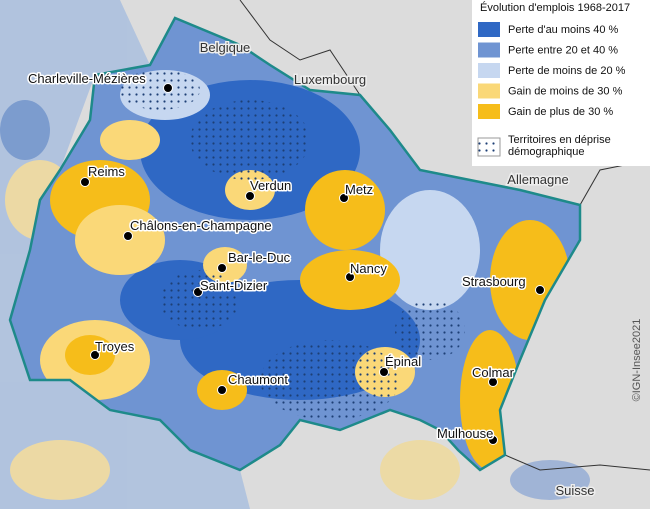 The height and width of the screenshot is (509, 650). What do you see at coordinates (87, 78) in the screenshot?
I see `city-label: Charleville-Mézières` at bounding box center [87, 78].